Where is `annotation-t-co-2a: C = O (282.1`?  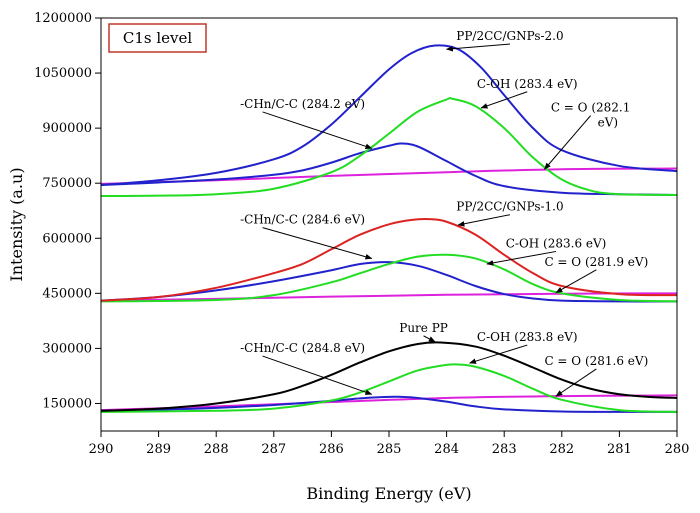 annotation-t-co-2a: C = O (282.1 is located at coordinates (591, 108).